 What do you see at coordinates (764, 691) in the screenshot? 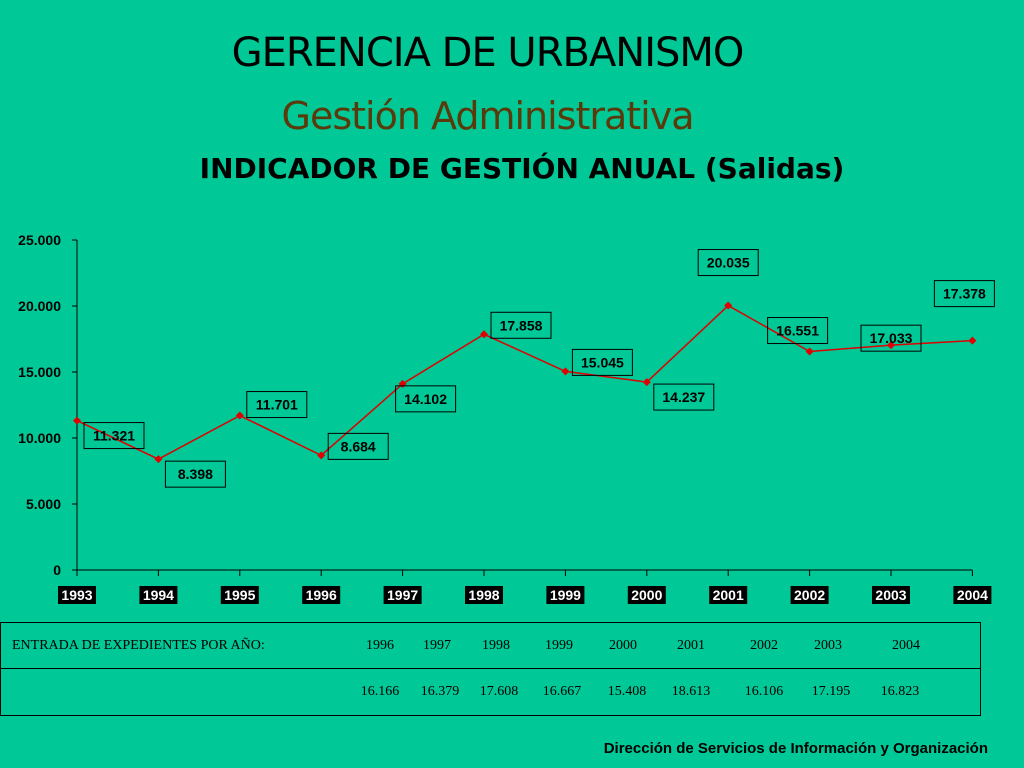
I see `entries-value-cell: 16.106` at bounding box center [764, 691].